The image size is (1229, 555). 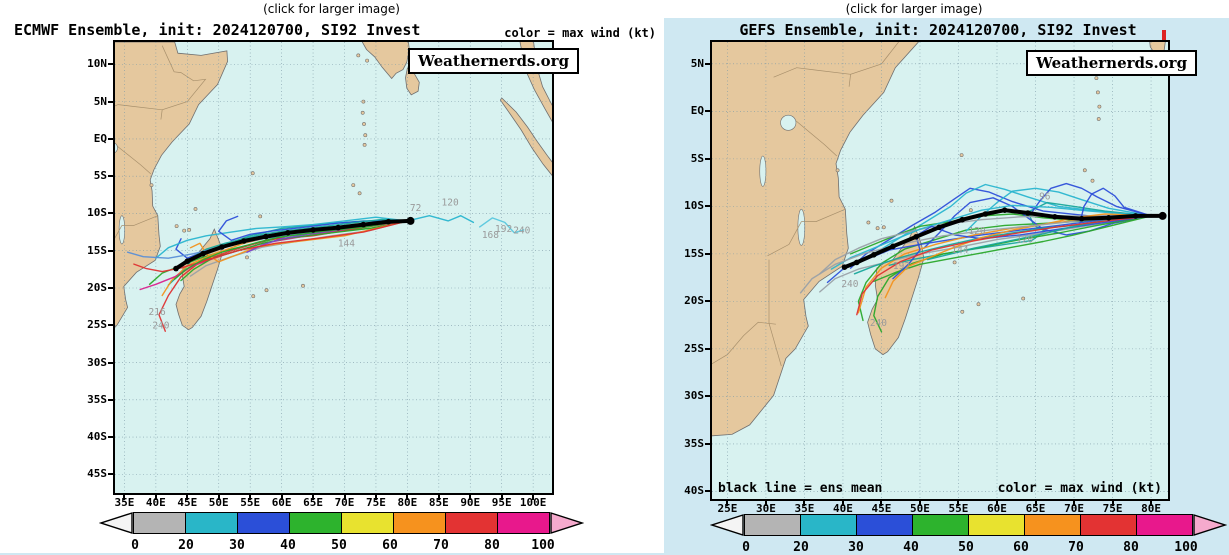 What do you see at coordinates (501, 502) in the screenshot?
I see `lon-tick-label: 95E` at bounding box center [501, 502].